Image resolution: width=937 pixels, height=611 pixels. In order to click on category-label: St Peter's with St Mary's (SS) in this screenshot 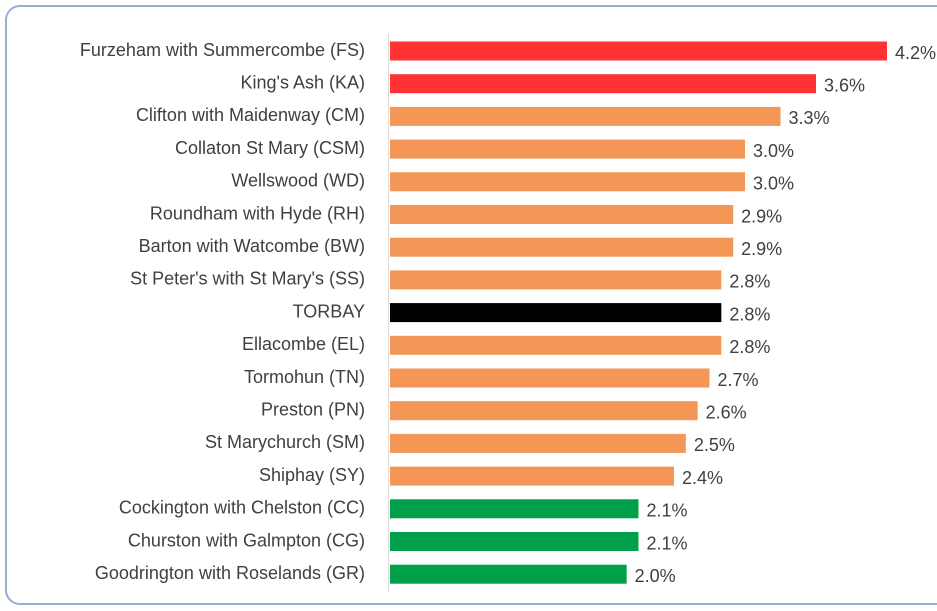, I will do `click(247, 279)`.